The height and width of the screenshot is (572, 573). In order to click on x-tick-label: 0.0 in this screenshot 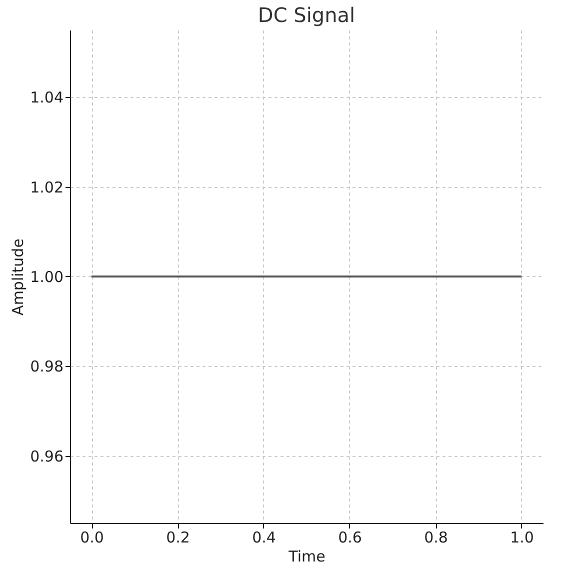, I will do `click(92, 537)`.